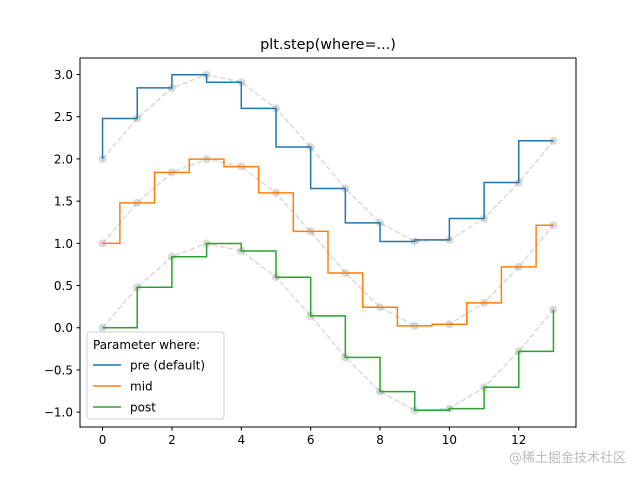 Image resolution: width=640 pixels, height=480 pixels. Describe the element at coordinates (63, 75) in the screenshot. I see `y-tick-label: 3.0` at that location.